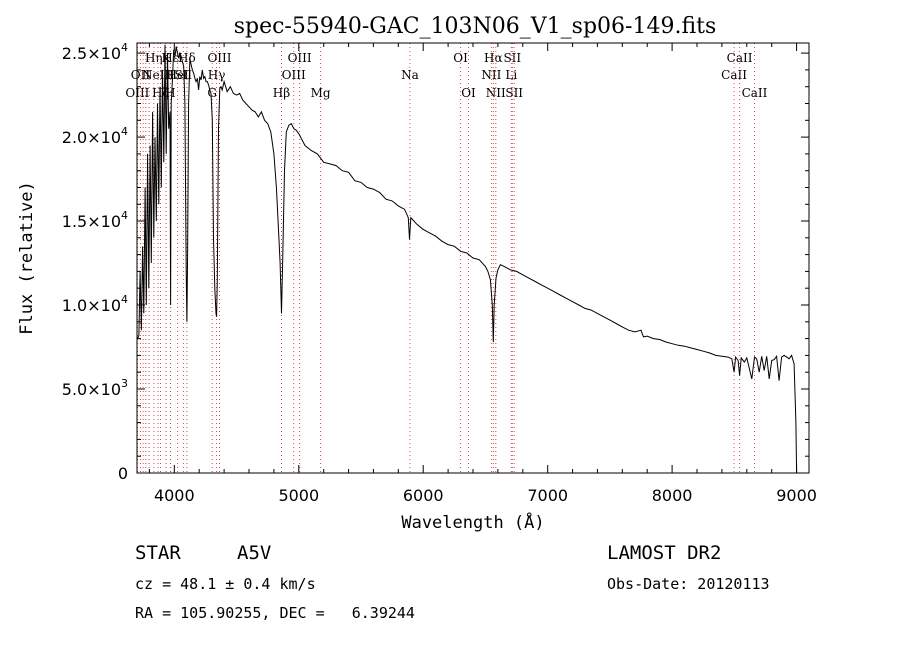  Describe the element at coordinates (158, 553) in the screenshot. I see `object-class: STAR` at that location.